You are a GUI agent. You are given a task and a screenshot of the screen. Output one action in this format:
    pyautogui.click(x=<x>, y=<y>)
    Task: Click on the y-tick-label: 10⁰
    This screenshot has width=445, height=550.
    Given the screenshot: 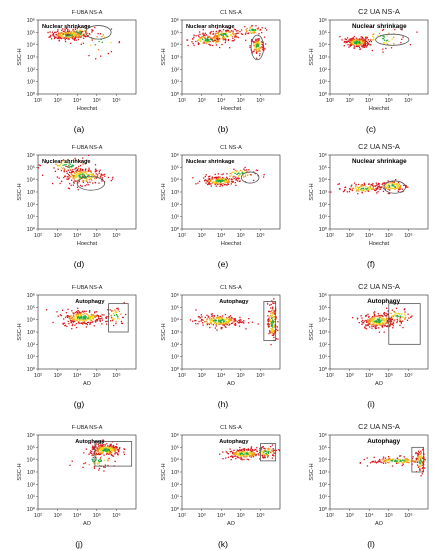 What is the action you would take?
    pyautogui.click(x=323, y=509)
    